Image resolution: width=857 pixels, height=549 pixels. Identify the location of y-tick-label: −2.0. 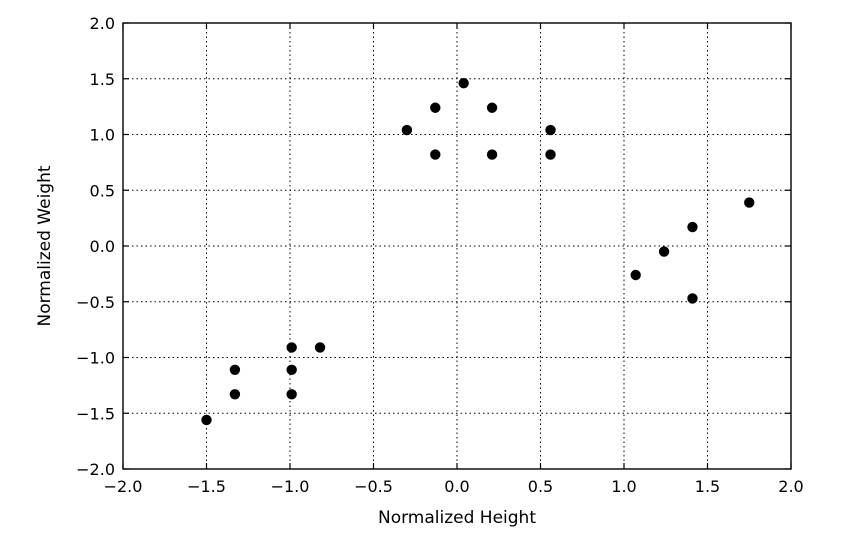
(95, 469).